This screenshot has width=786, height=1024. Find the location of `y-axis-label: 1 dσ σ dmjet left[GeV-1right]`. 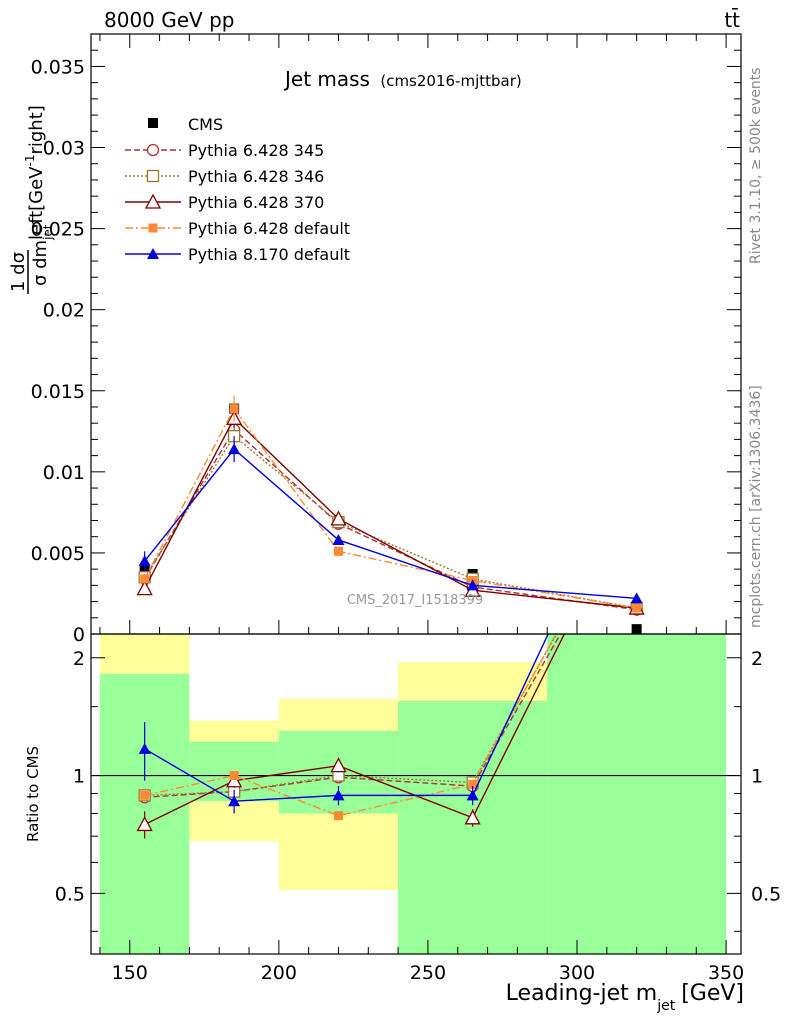

y-axis-label: 1 dσ σ dmjet left[GeV-1right] is located at coordinates (31, 199).